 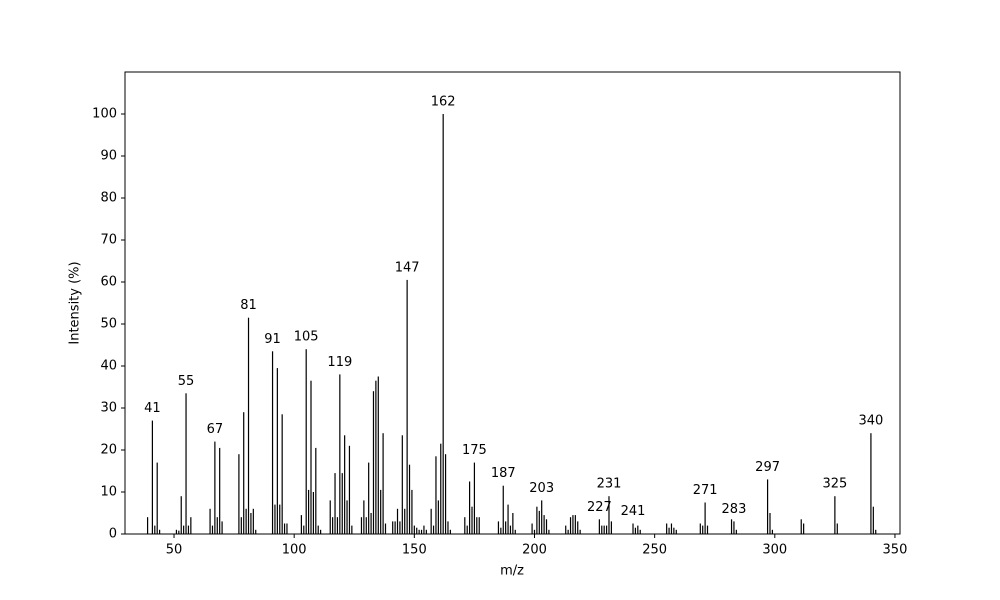 I want to click on peak-label: 175, so click(x=474, y=450).